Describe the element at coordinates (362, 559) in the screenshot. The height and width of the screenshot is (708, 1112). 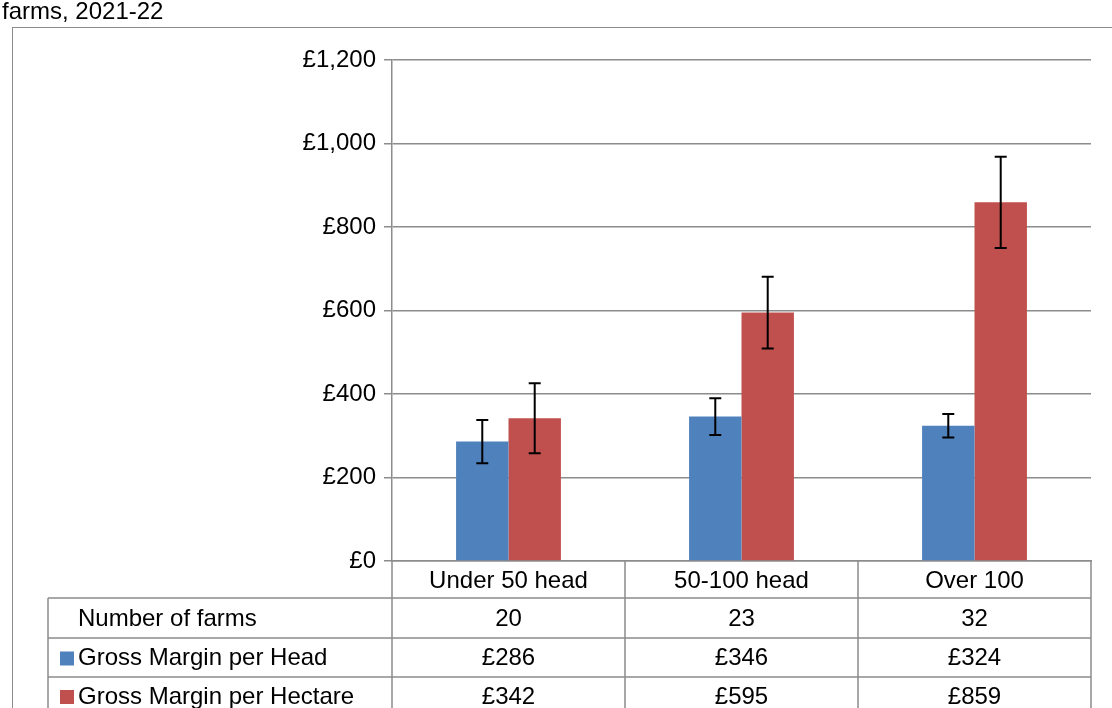
I see `y-tick-label: £0` at that location.